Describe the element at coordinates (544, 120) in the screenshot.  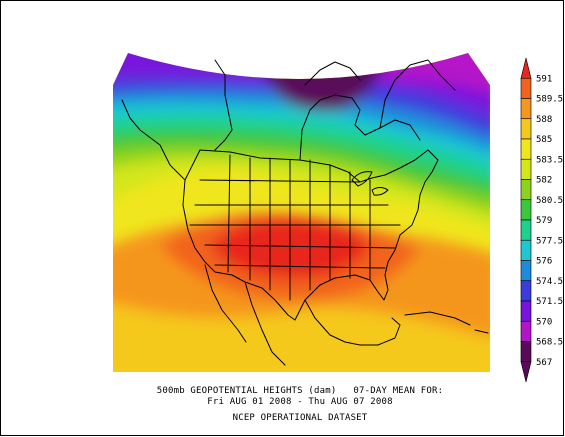
I see `colorbar-label: 588` at that location.